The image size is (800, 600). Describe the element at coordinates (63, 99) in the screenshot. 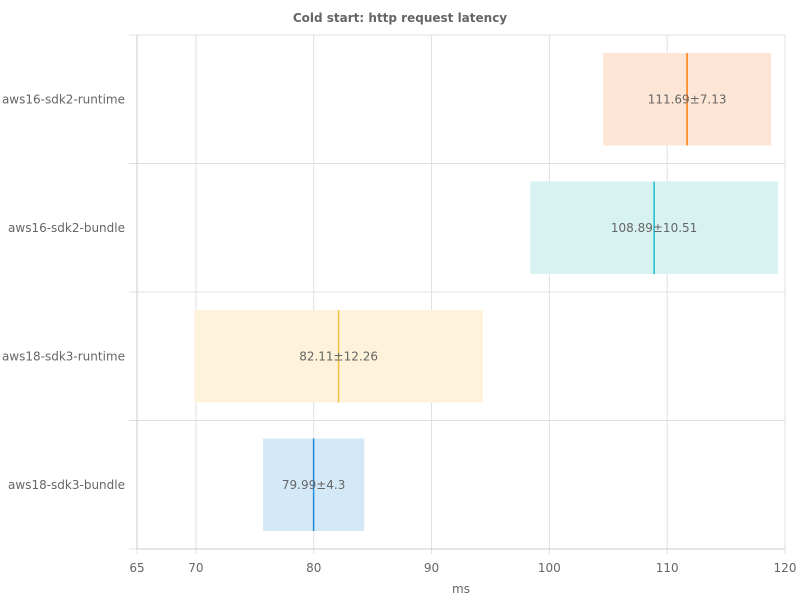

I see `y-category-label: aws16-sdk2-runtime` at that location.